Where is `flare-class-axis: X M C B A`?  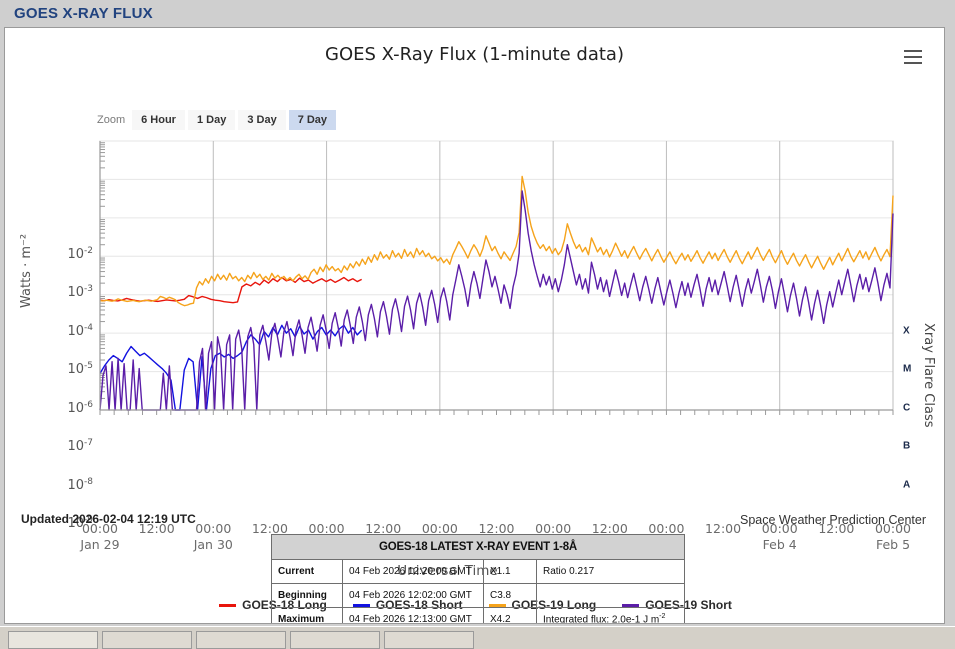
flare-class-axis: X M C B A is located at coordinates (911, 379).